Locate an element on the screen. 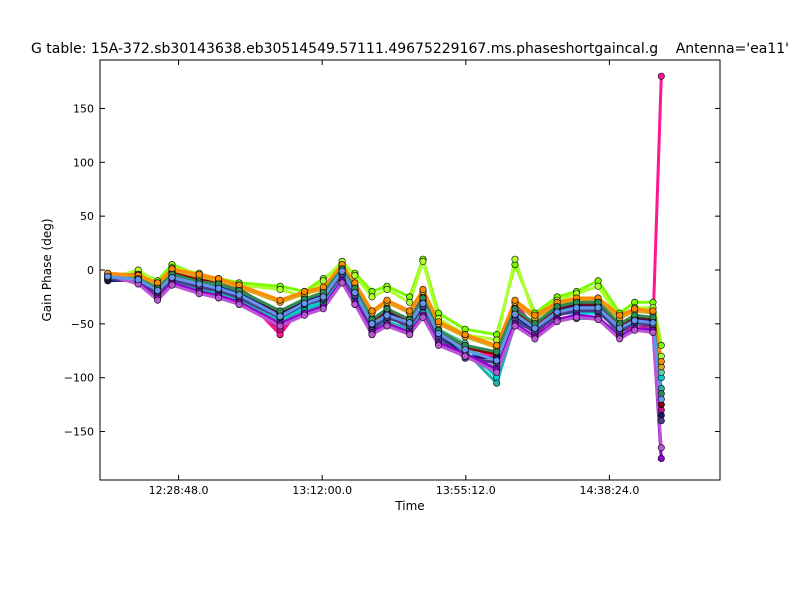 The height and width of the screenshot is (600, 800). y-tick-label: 100 is located at coordinates (83, 162).